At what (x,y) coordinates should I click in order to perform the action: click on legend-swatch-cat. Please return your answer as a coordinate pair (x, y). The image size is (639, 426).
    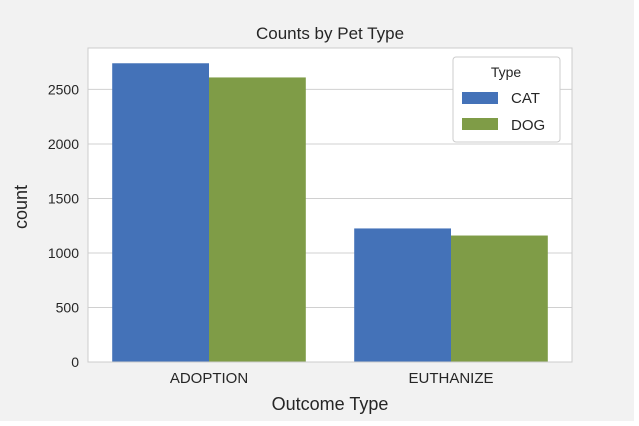
    Looking at the image, I should click on (480, 98).